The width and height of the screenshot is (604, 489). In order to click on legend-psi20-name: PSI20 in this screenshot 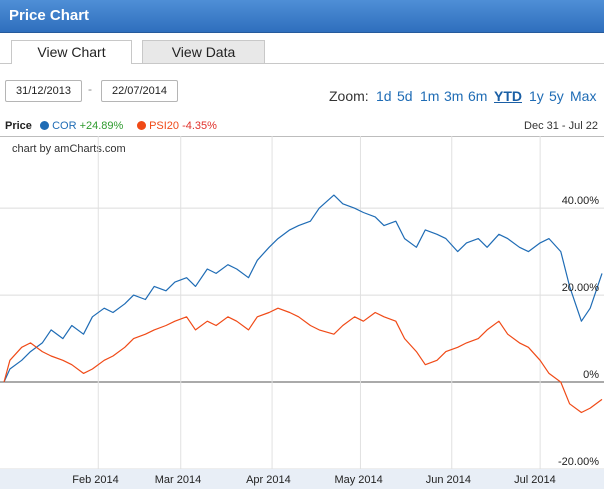, I will do `click(164, 126)`.